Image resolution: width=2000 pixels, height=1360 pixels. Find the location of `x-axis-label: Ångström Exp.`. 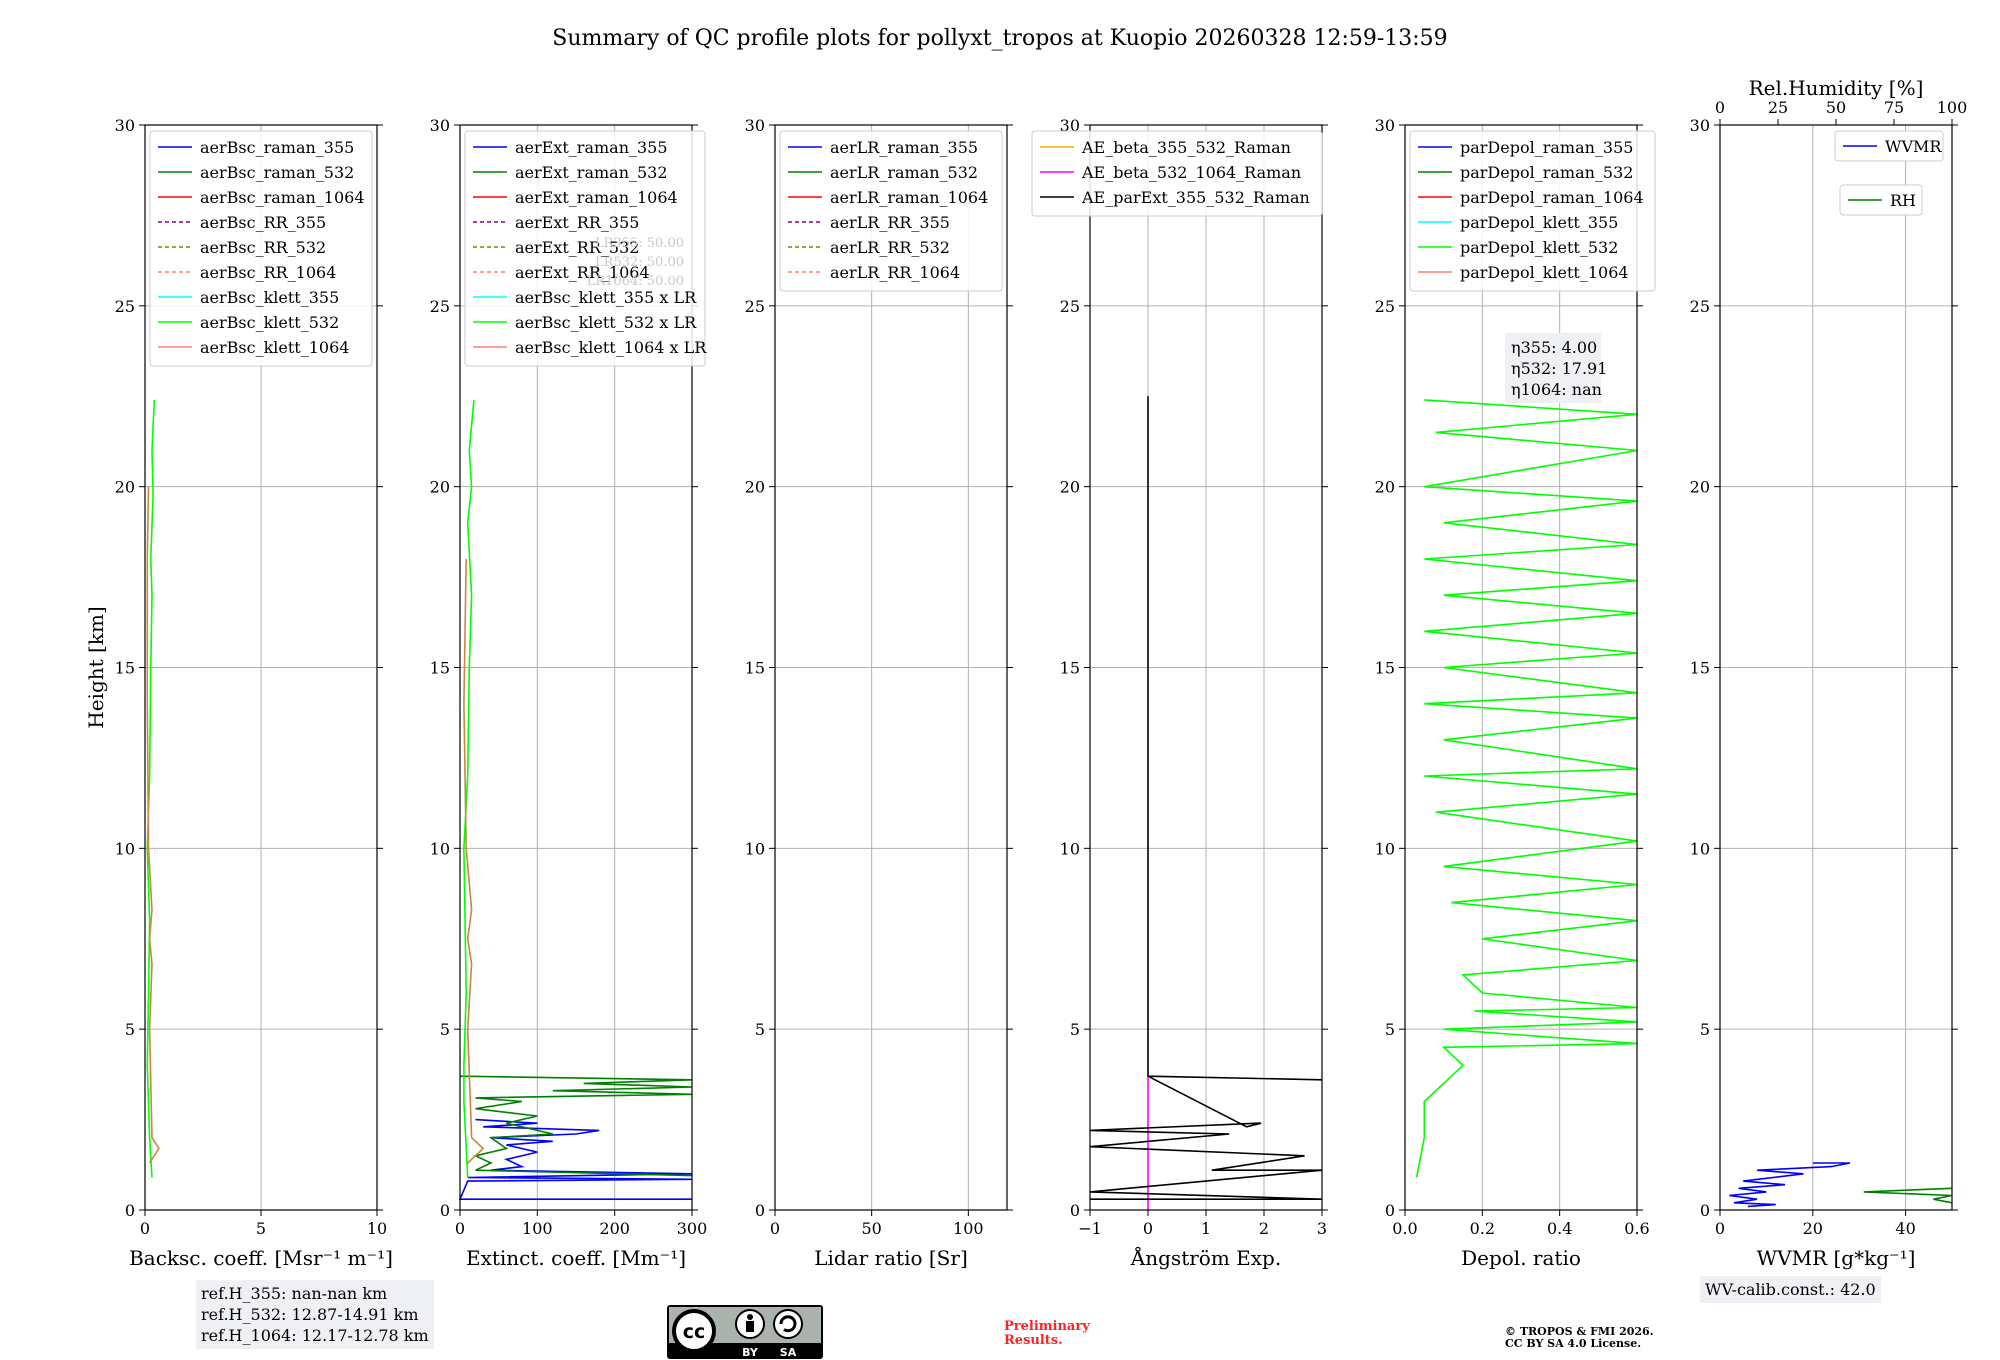

x-axis-label: Ångström Exp. is located at coordinates (1205, 1257).